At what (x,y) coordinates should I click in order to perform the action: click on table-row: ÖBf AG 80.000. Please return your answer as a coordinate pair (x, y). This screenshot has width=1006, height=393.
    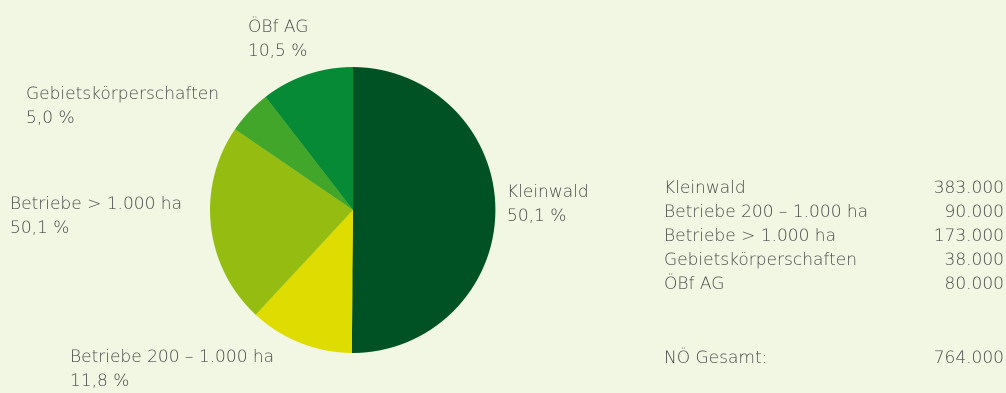
    Looking at the image, I should click on (834, 284).